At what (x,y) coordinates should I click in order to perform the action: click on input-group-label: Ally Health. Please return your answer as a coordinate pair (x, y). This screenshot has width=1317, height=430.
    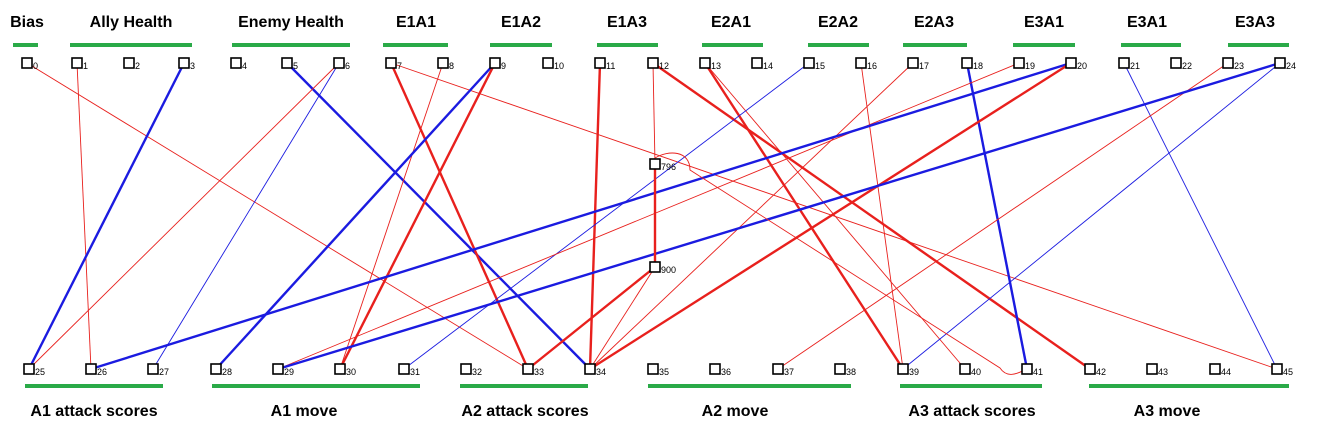
    Looking at the image, I should click on (131, 22).